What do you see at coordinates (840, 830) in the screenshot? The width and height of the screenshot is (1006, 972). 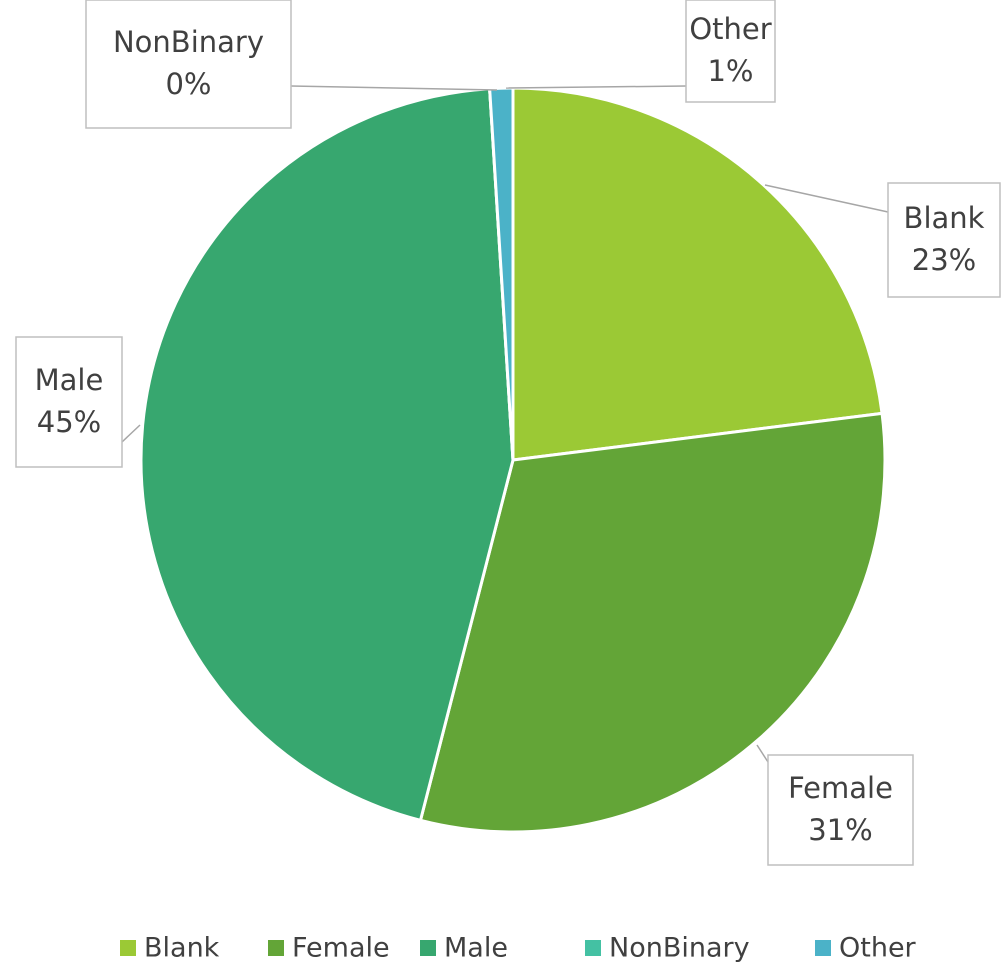 I see `data-label-value: 31%` at bounding box center [840, 830].